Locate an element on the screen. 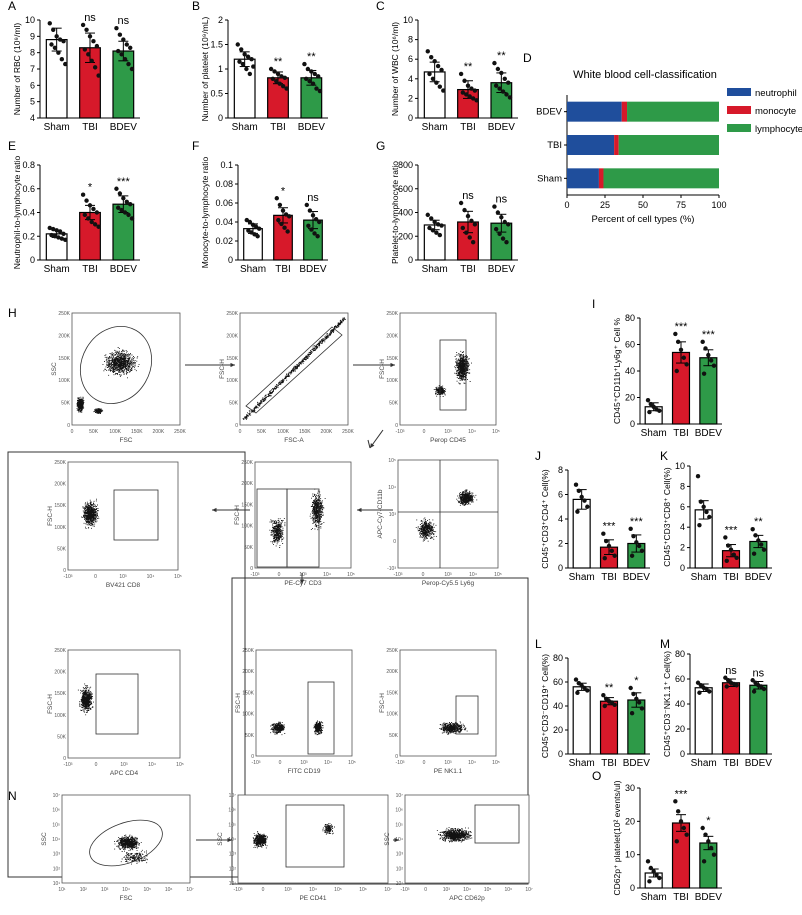 Image resolution: width=802 pixels, height=915 pixels. y-tick-label: 100K is located at coordinates (248, 715).